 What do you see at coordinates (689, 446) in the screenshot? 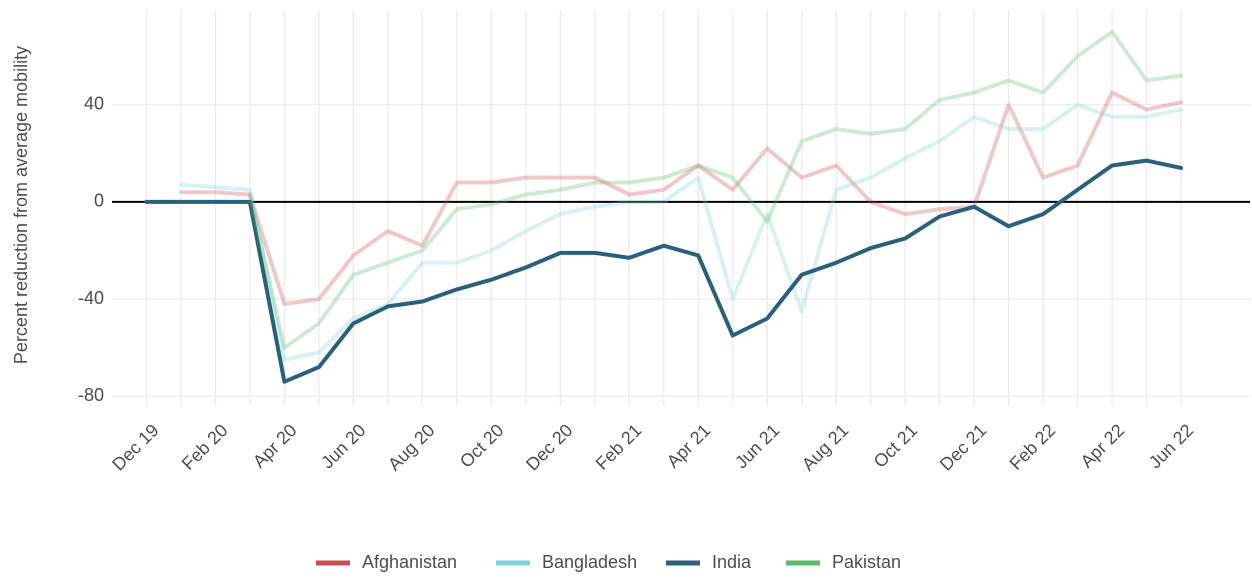
I see `x-tick-label: Apr 21` at bounding box center [689, 446].